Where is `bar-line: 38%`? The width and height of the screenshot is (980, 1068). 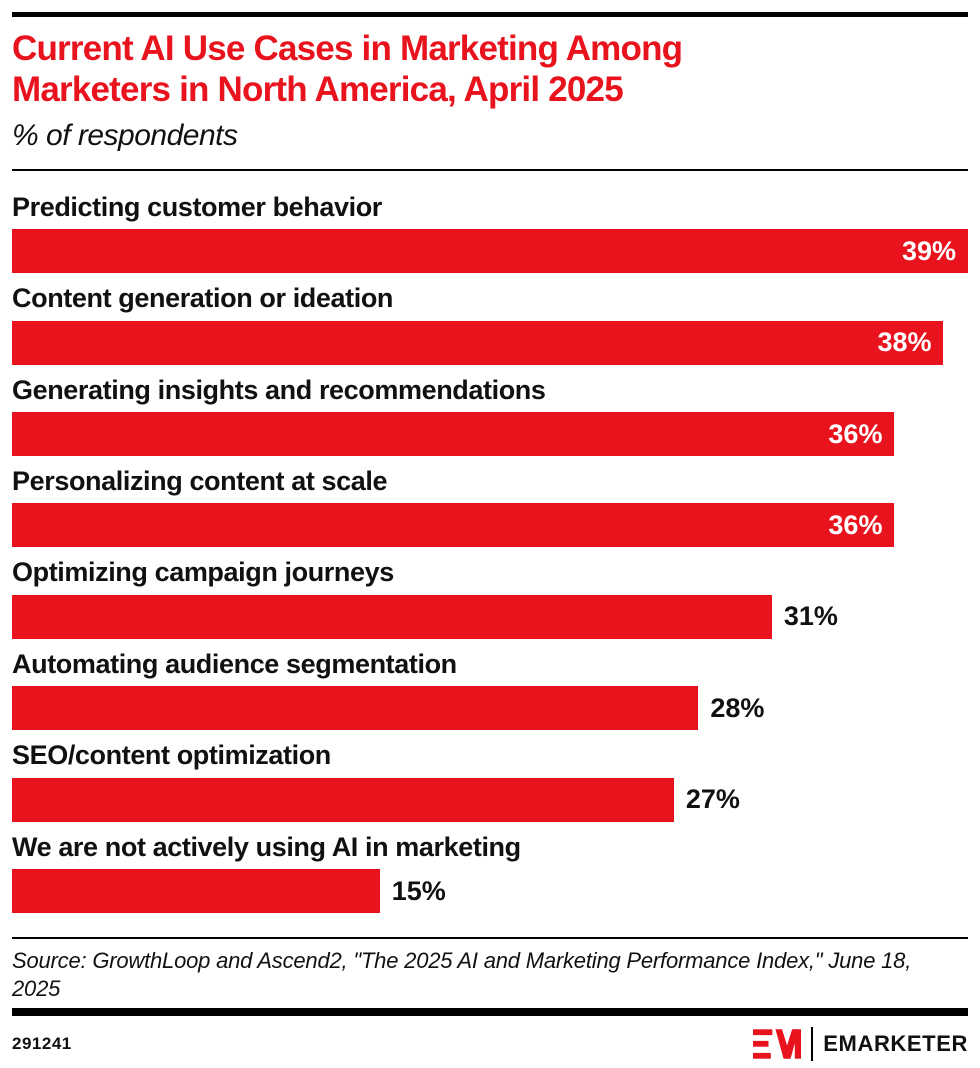 bar-line: 38% is located at coordinates (490, 342).